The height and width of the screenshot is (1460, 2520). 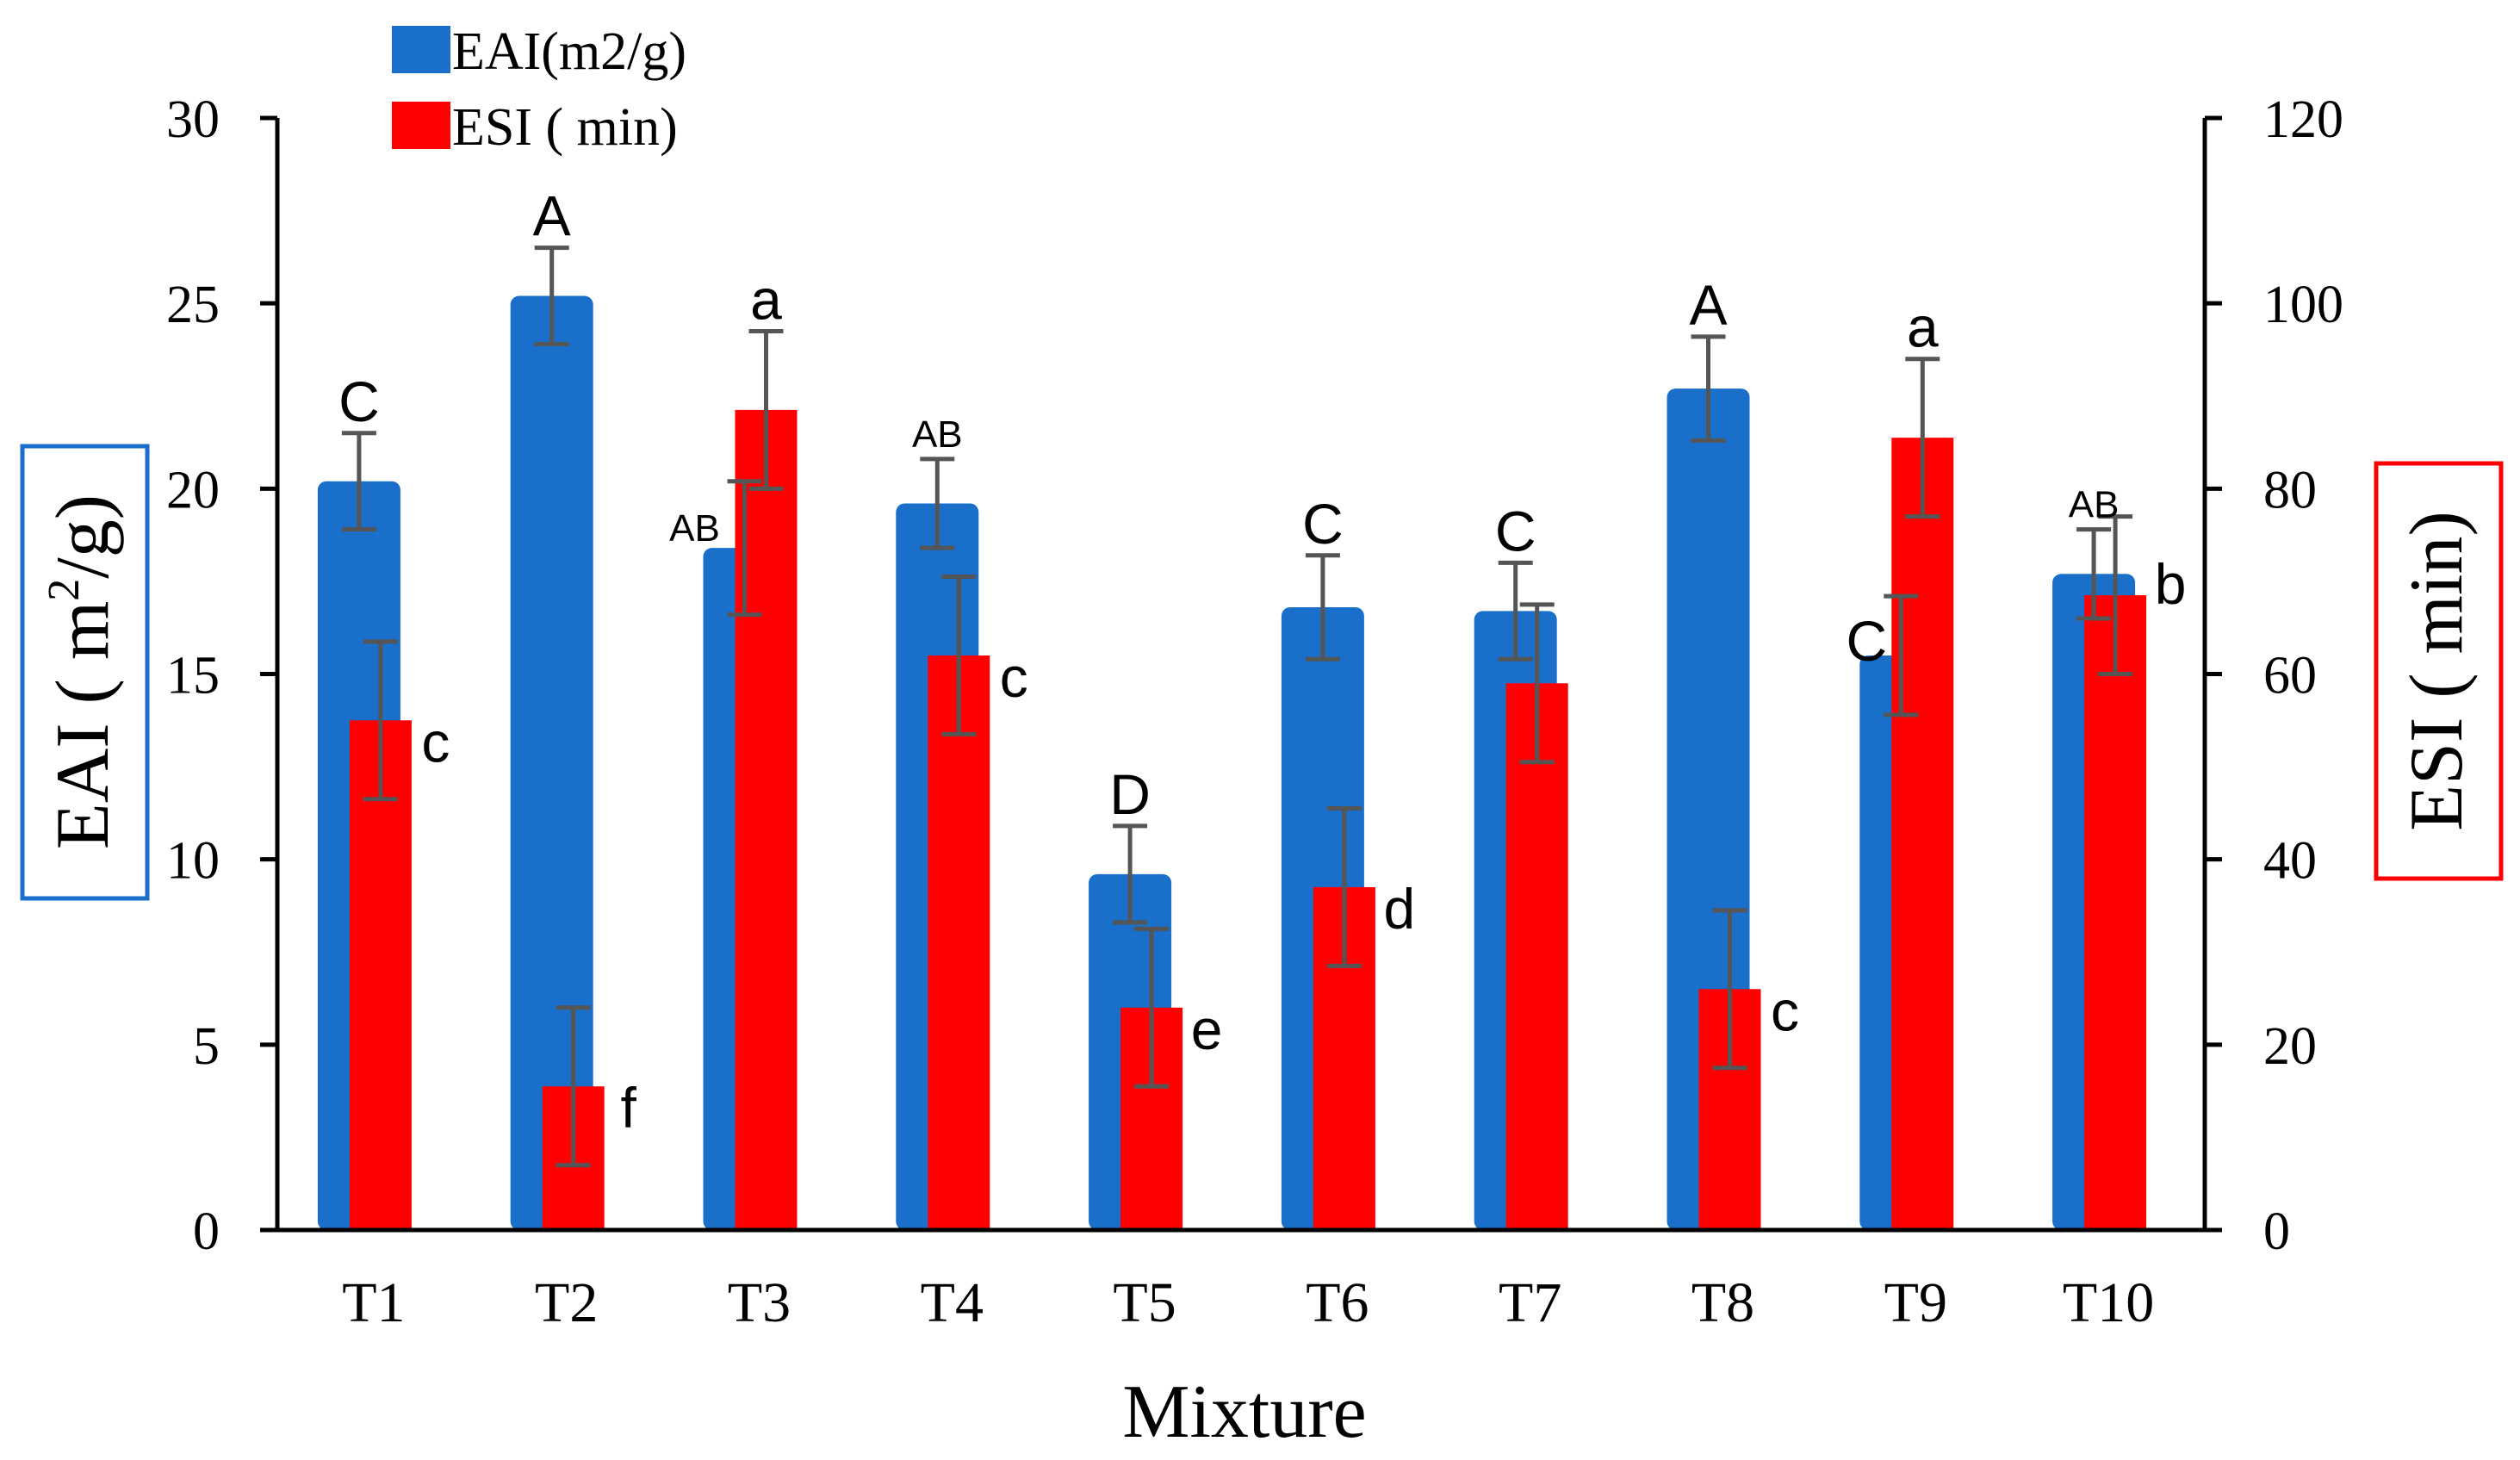 What do you see at coordinates (1923, 327) in the screenshot?
I see `significance-letter-esi-t9: a` at bounding box center [1923, 327].